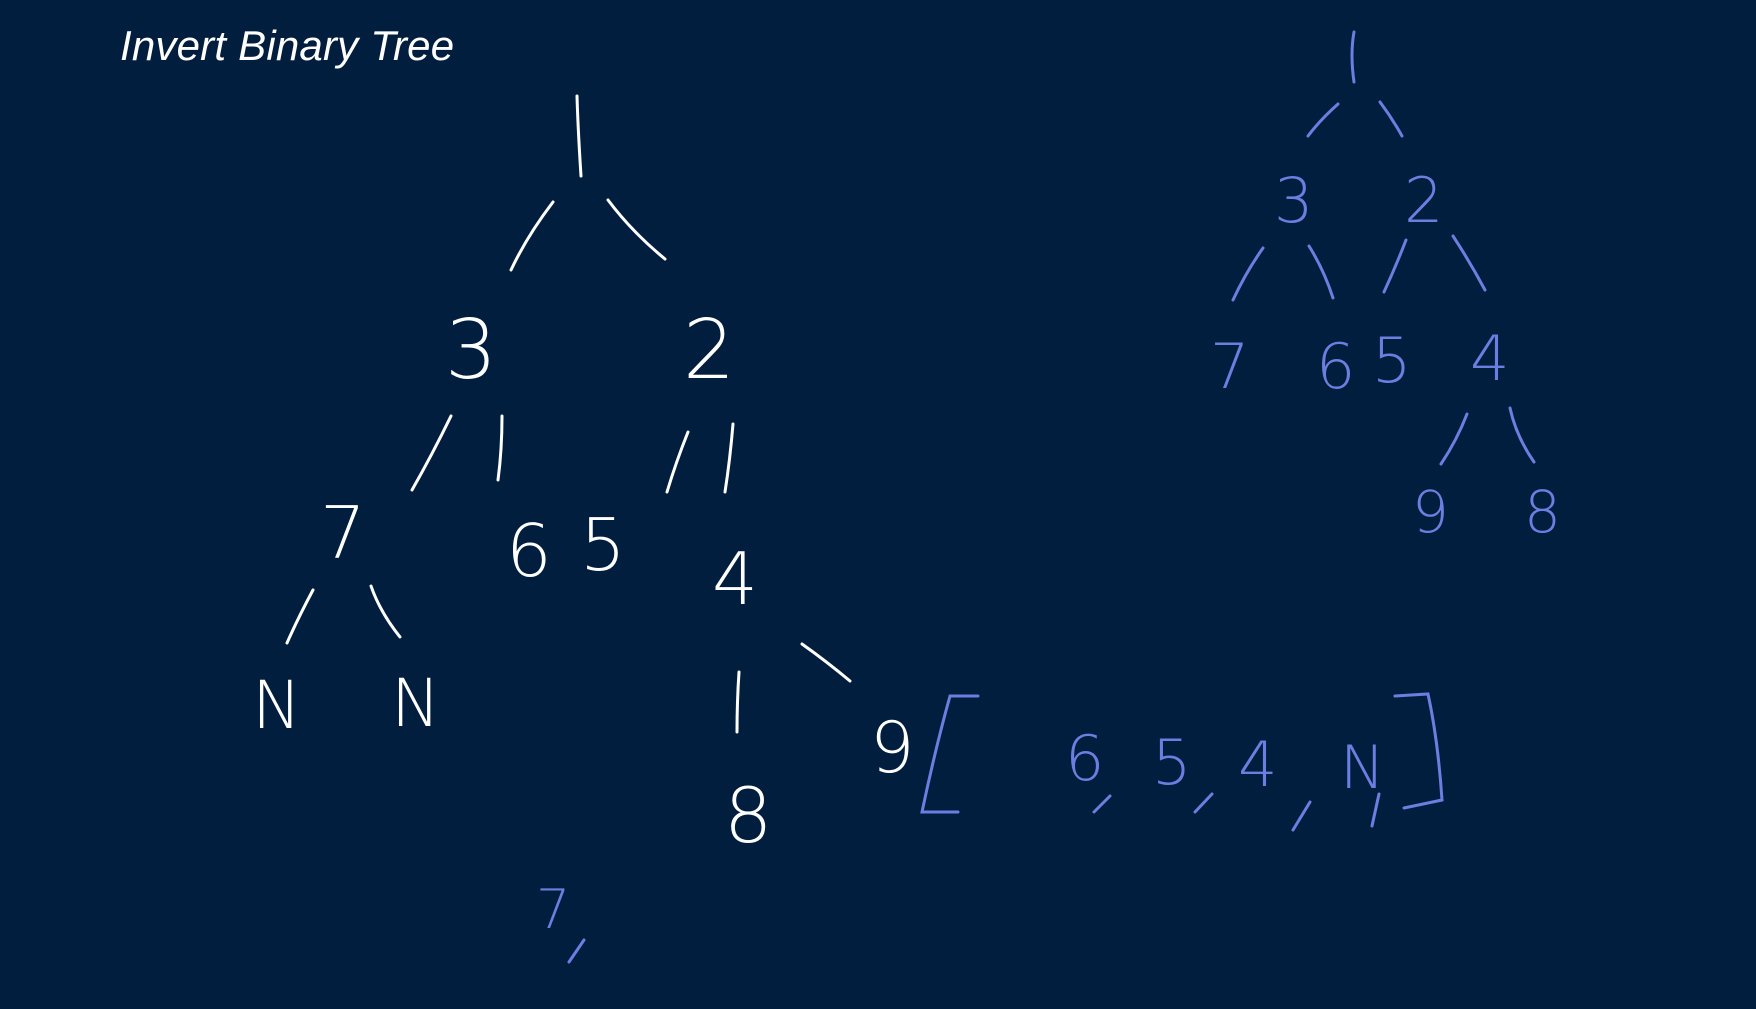 The width and height of the screenshot is (1756, 1009). What do you see at coordinates (748, 815) in the screenshot?
I see `original-node-8: 8` at bounding box center [748, 815].